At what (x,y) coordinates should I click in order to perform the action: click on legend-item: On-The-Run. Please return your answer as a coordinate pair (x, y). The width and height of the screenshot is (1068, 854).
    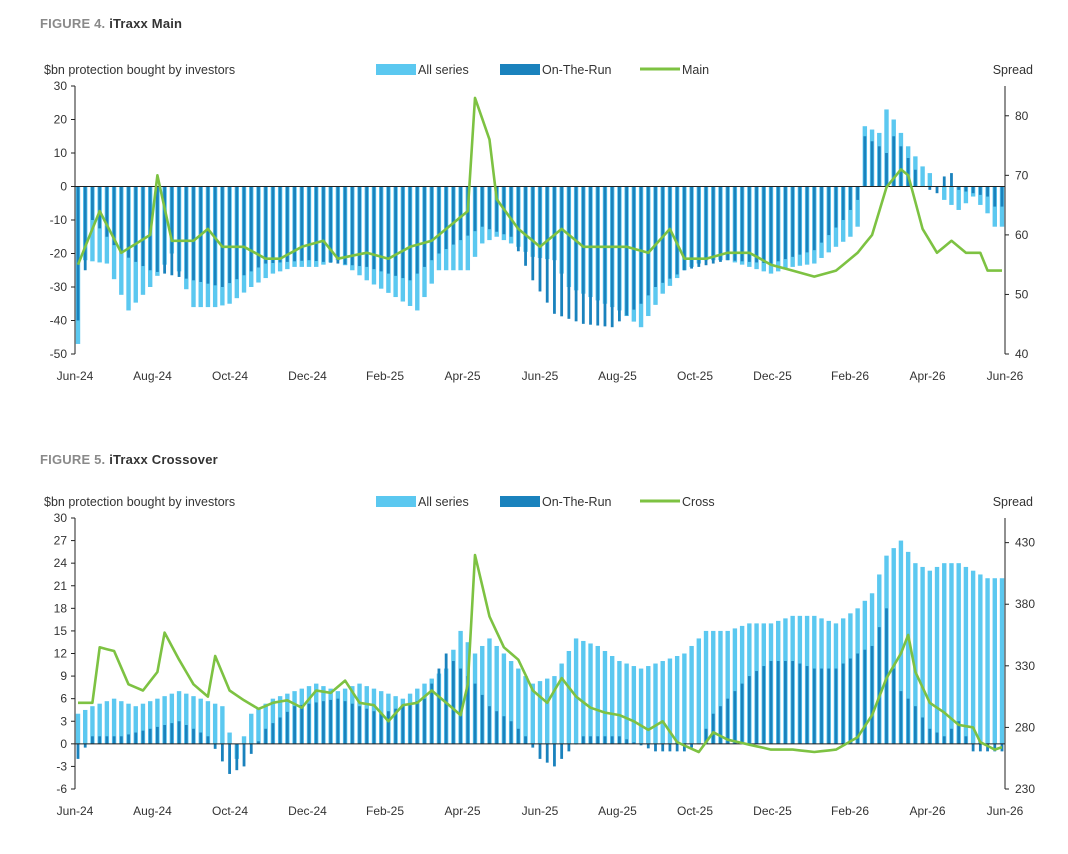
    Looking at the image, I should click on (556, 502).